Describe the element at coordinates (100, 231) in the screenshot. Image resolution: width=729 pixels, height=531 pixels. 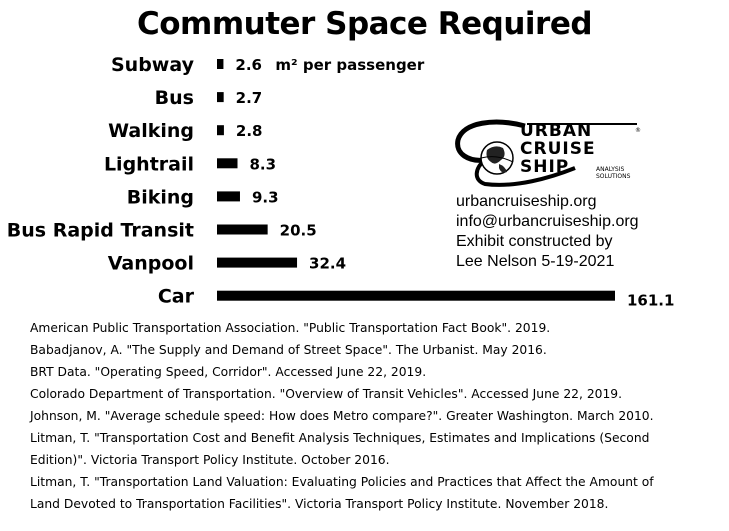
I see `category-label-bus-rapid-transit: Bus Rapid Transit` at that location.